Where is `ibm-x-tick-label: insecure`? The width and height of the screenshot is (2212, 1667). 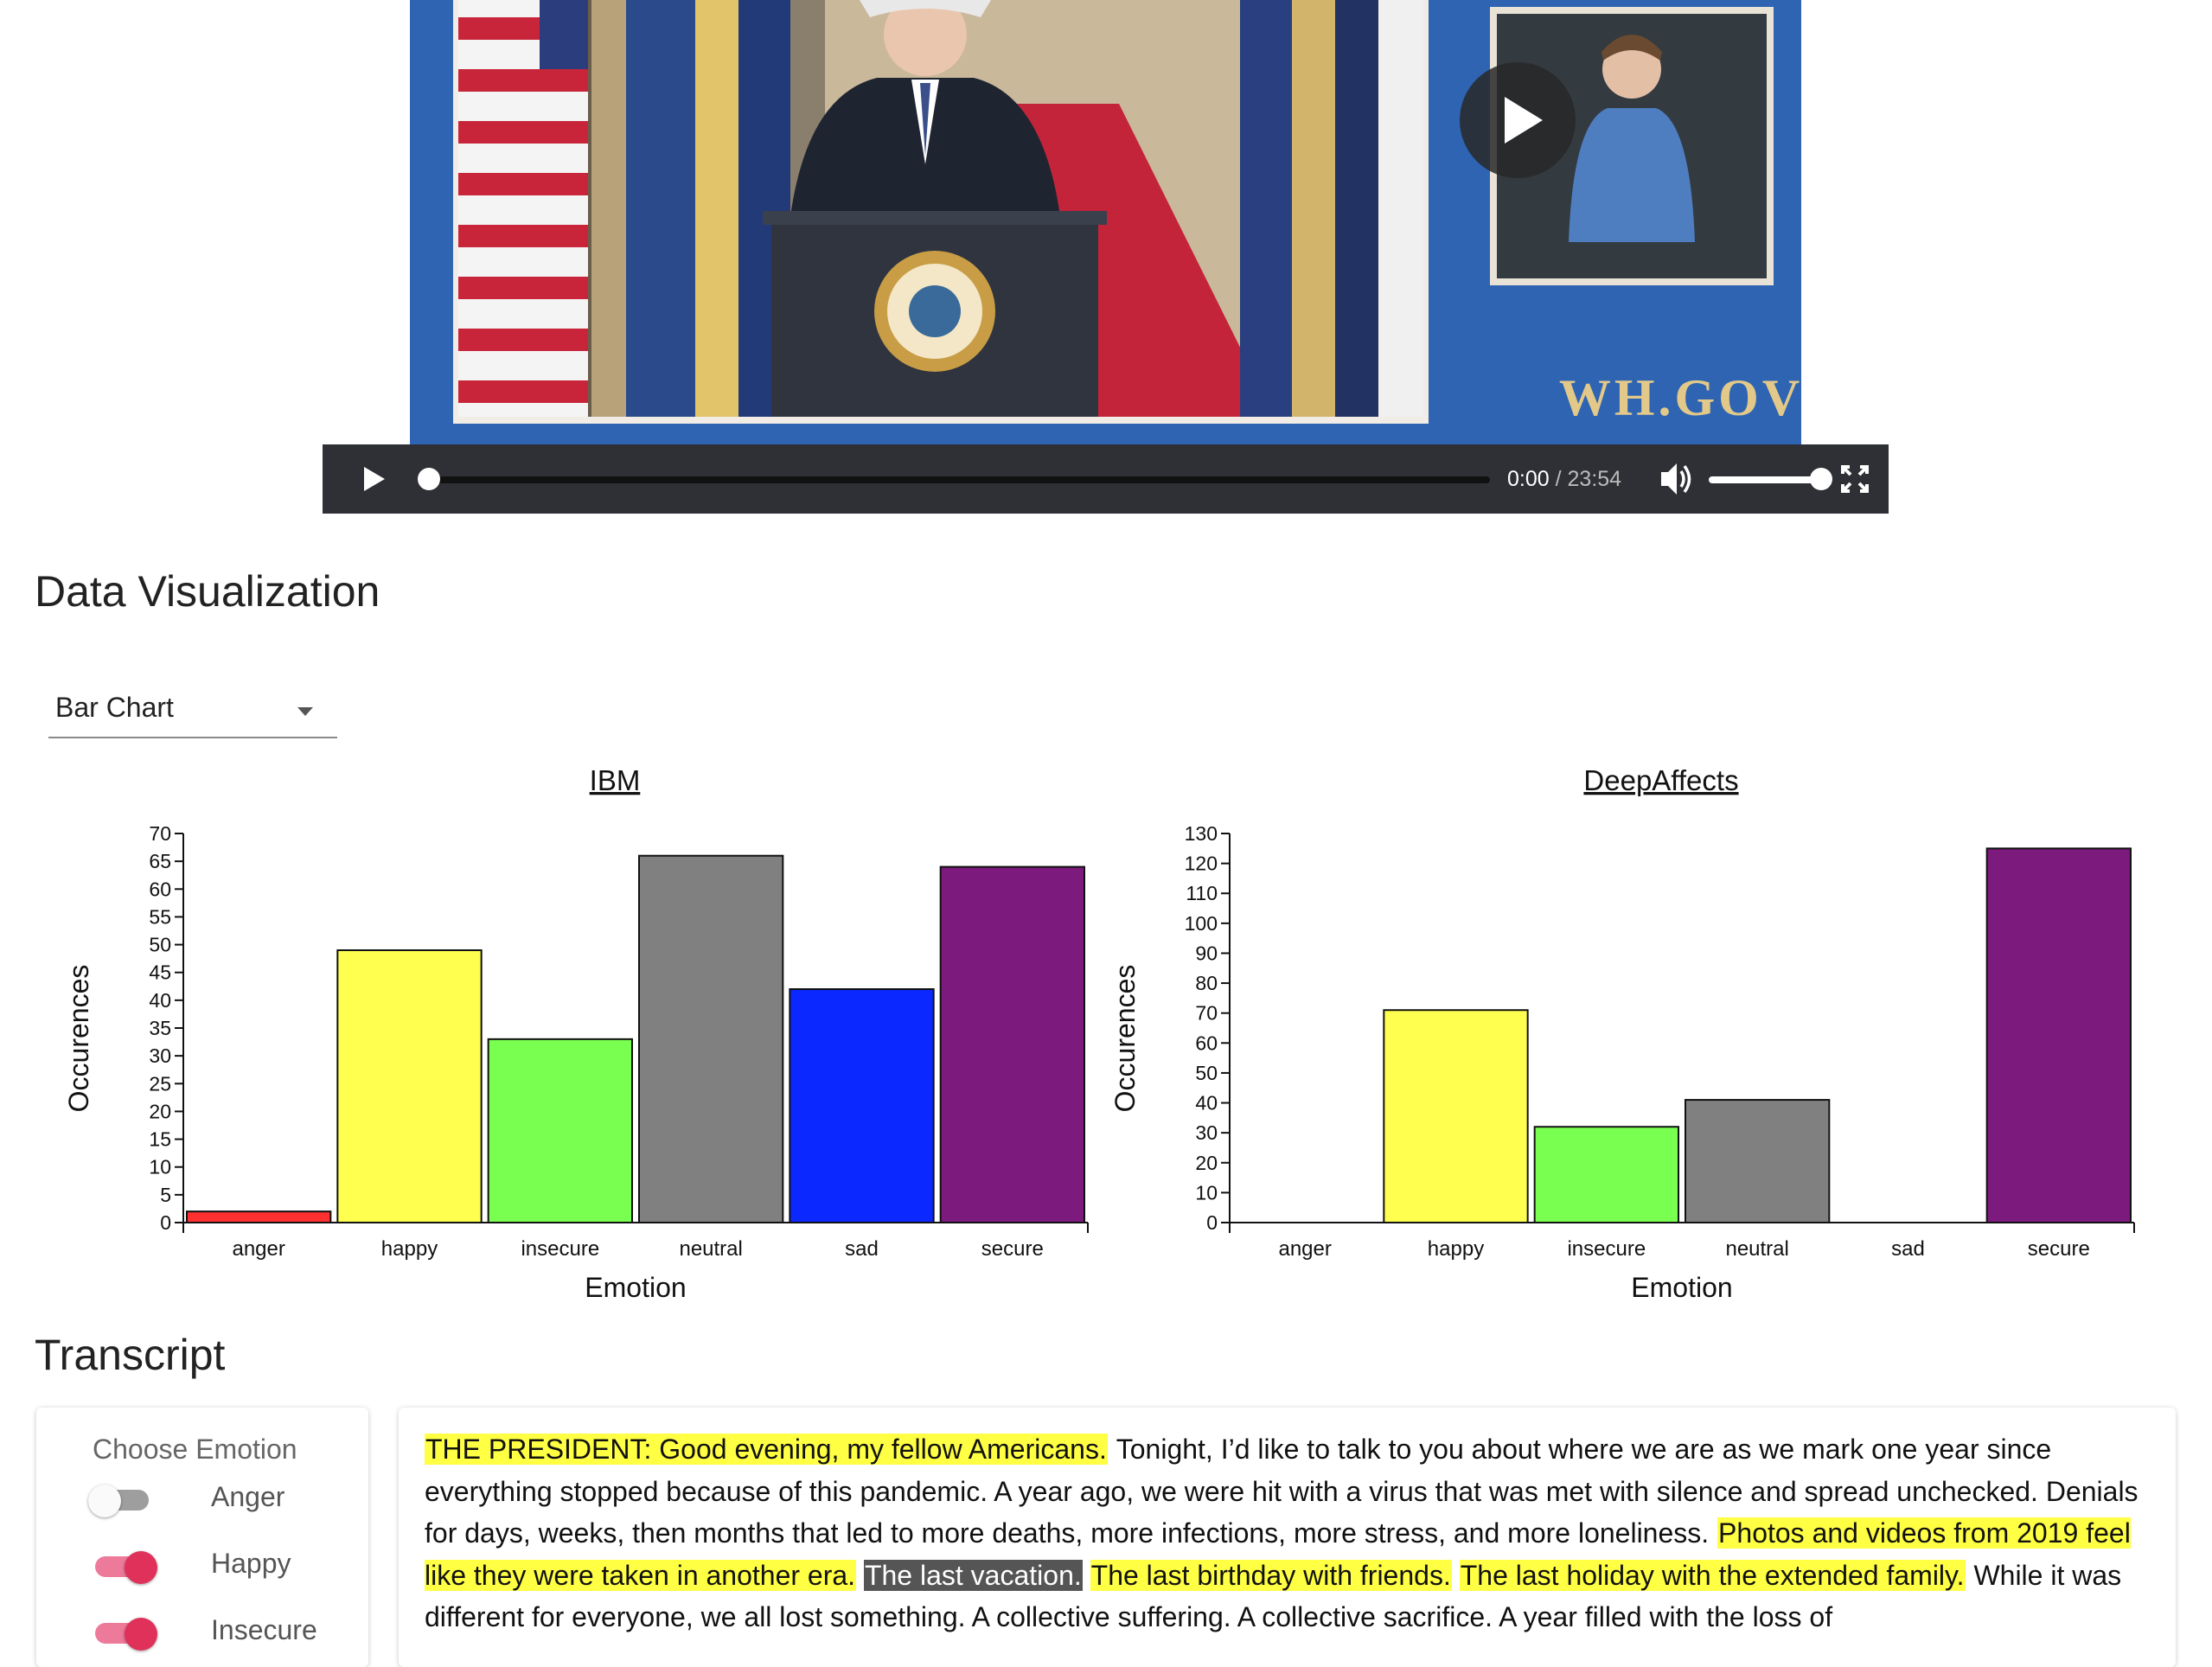 ibm-x-tick-label: insecure is located at coordinates (560, 1249).